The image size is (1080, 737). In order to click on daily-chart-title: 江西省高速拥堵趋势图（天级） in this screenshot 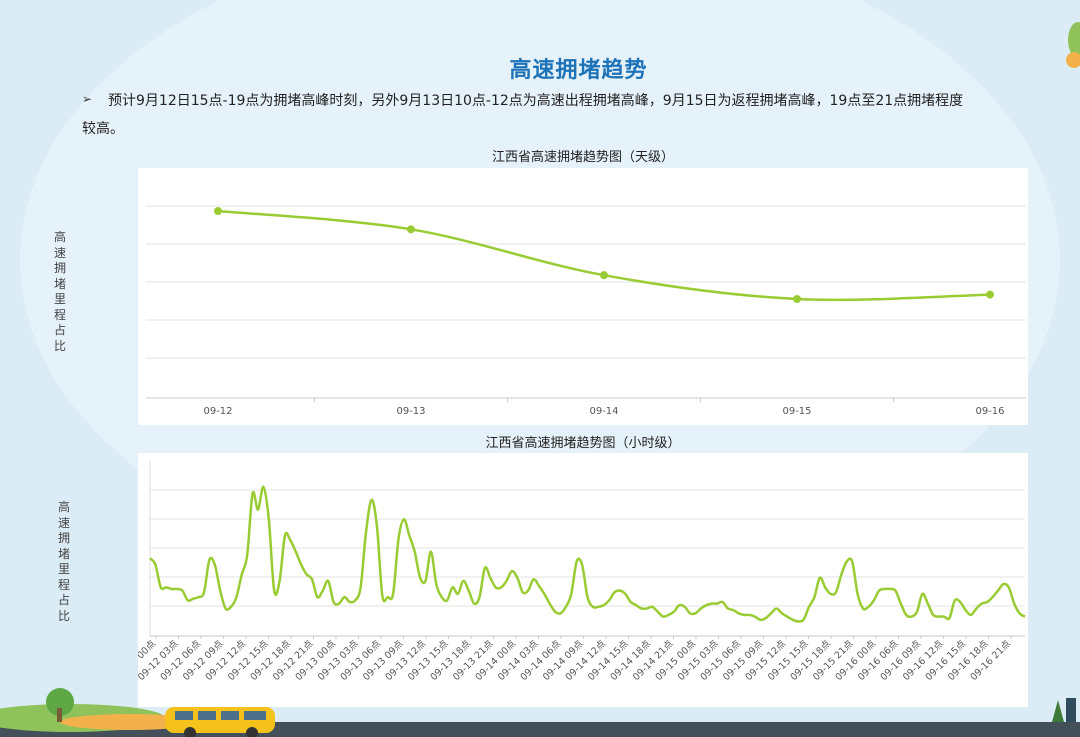, I will do `click(582, 157)`.